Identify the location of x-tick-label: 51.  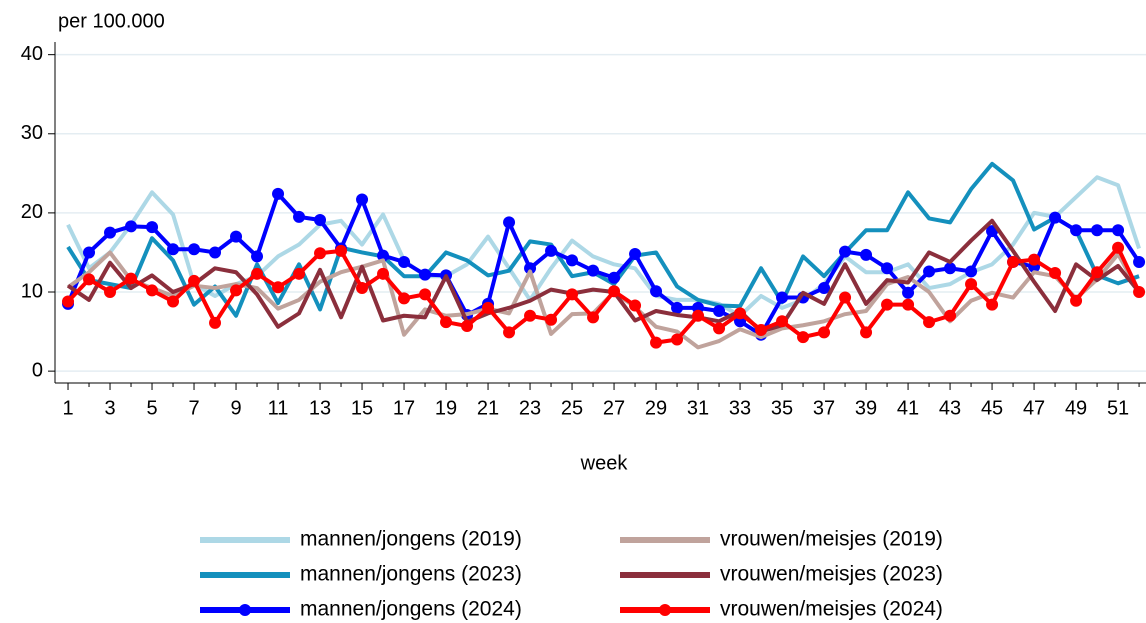
(1118, 408).